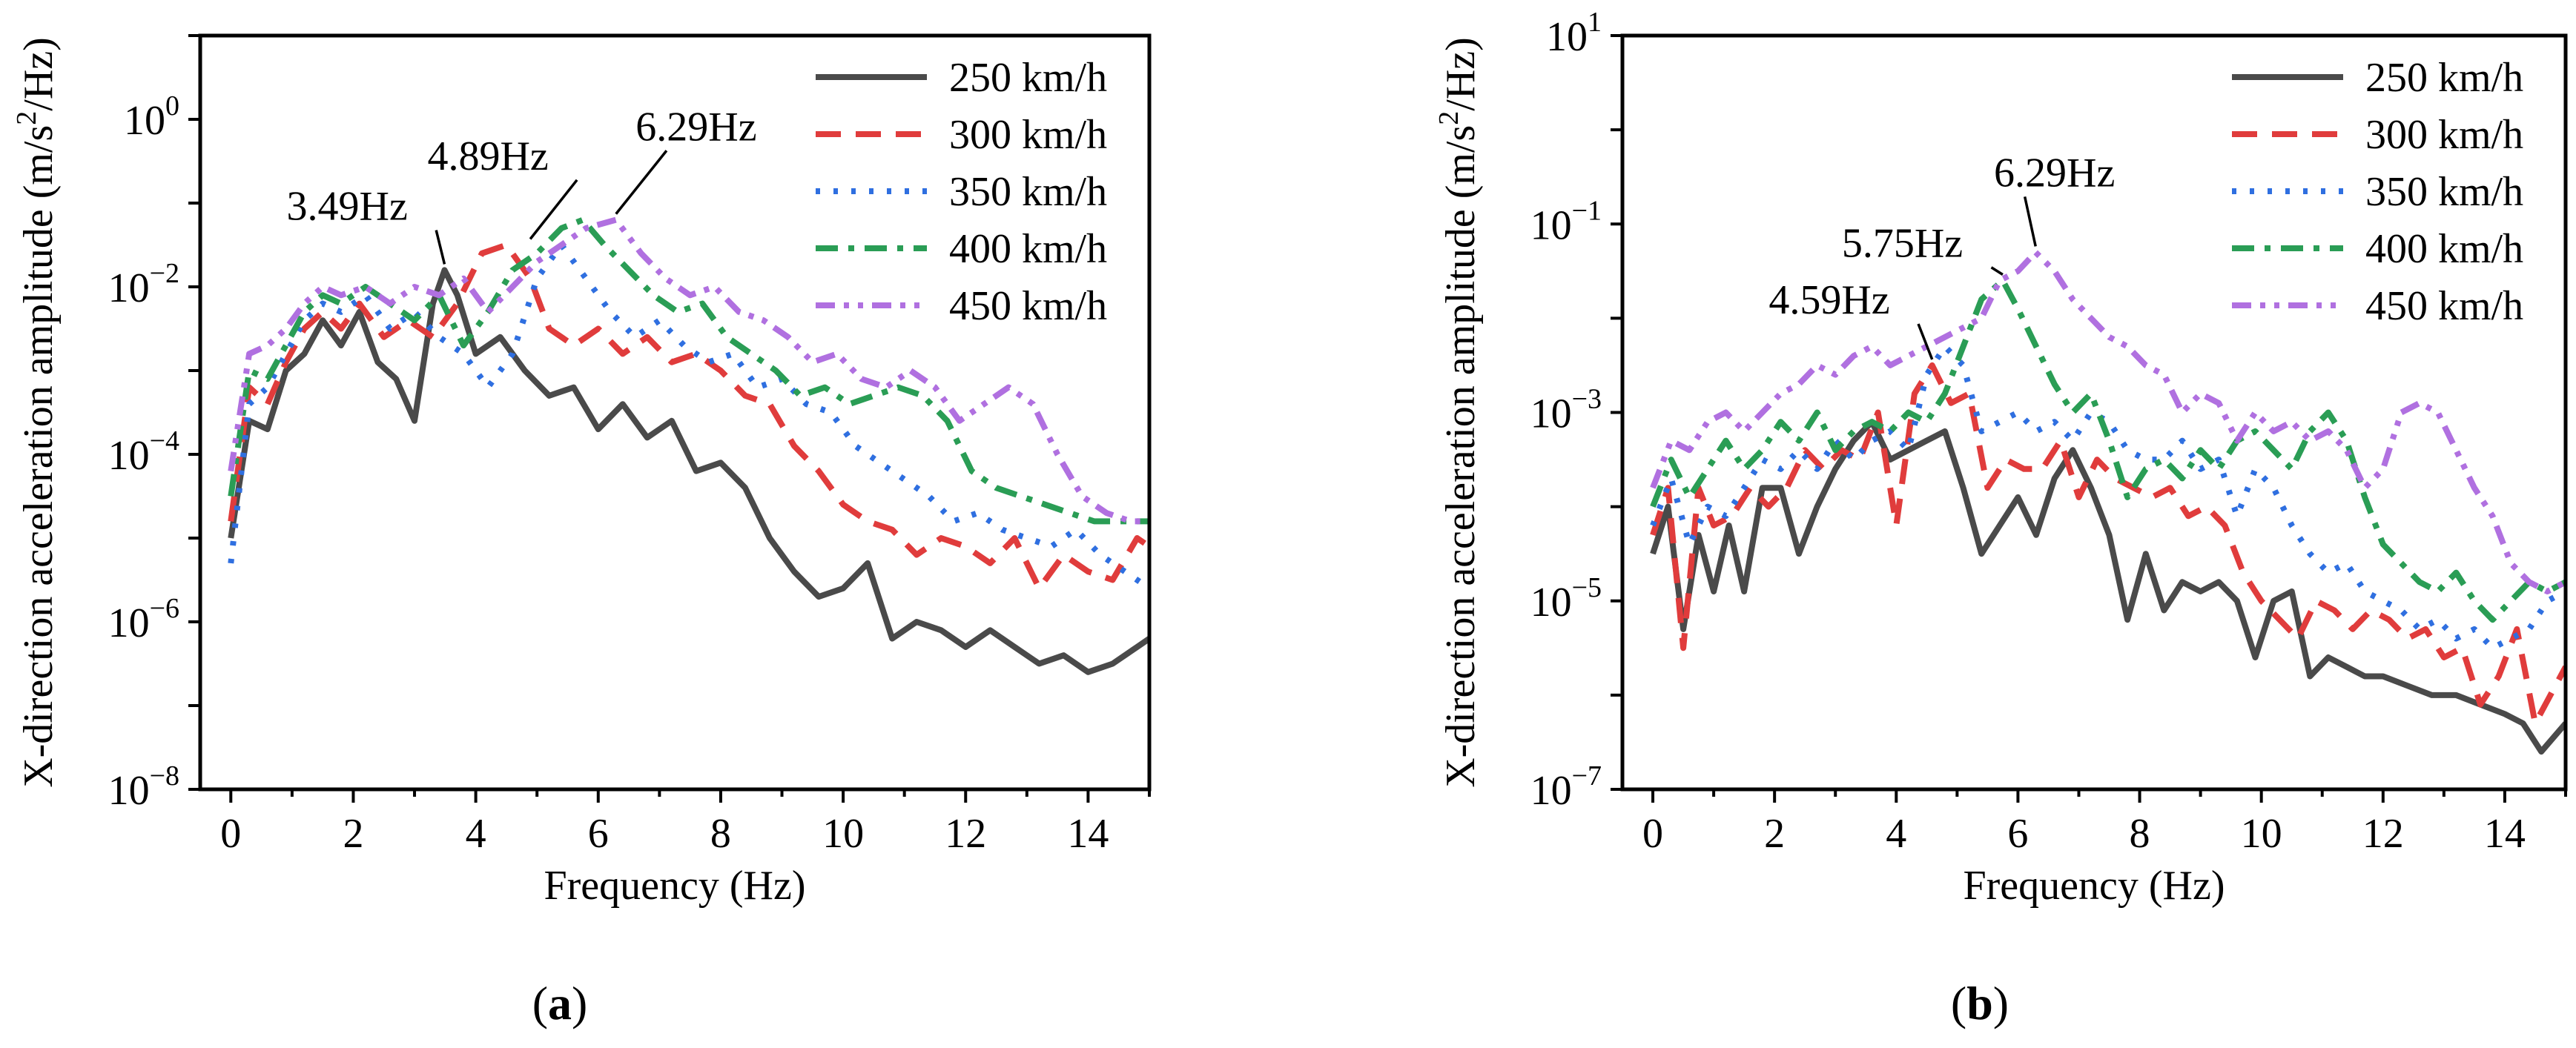  I want to click on annotation-label: 3.49Hz, so click(347, 207).